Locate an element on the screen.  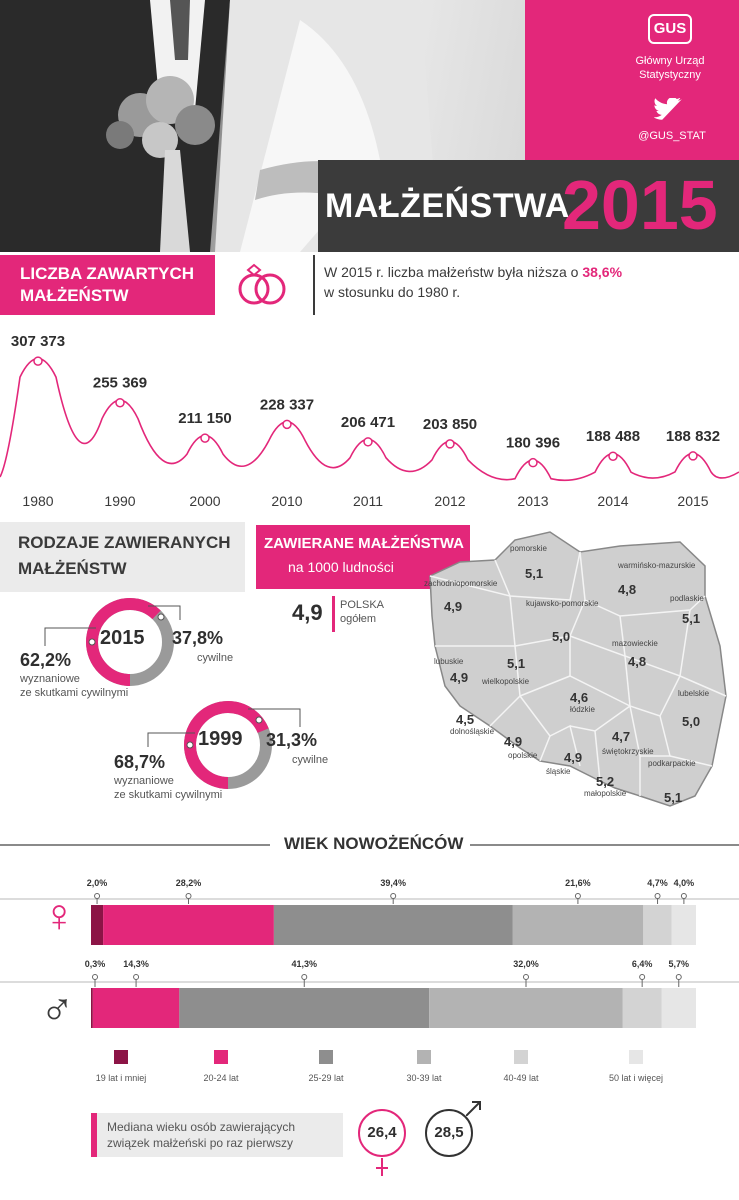
religious-label-line: wyznaniowe is located at coordinates (50, 679).